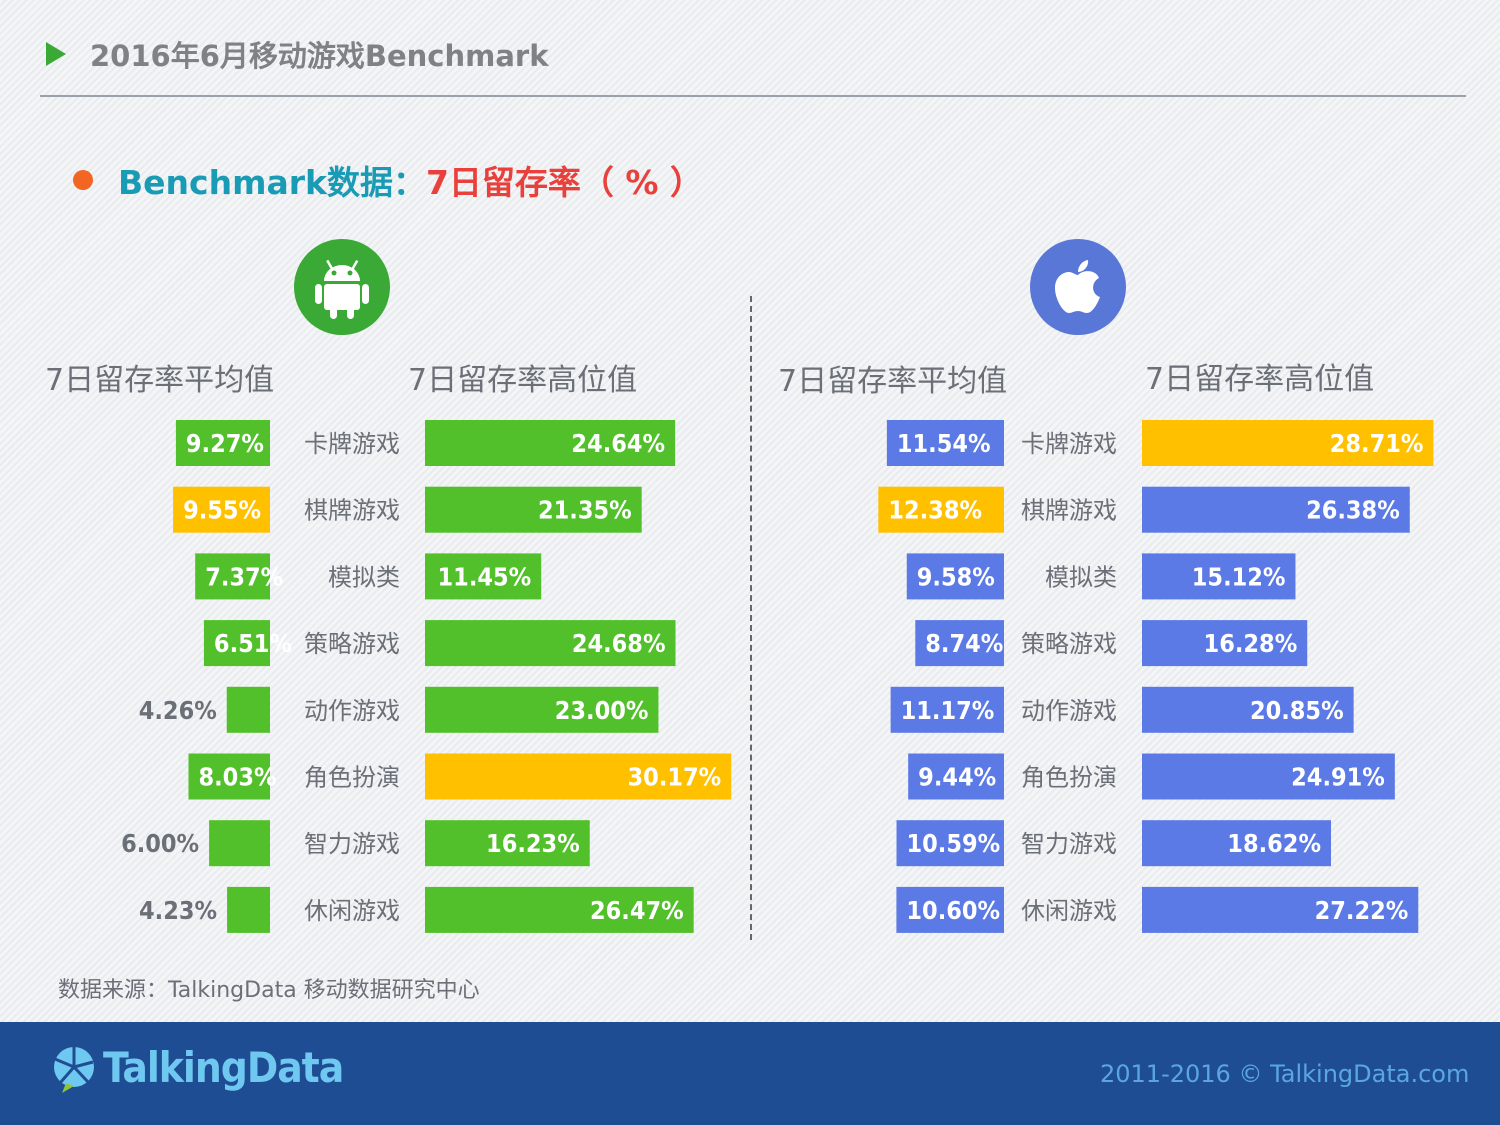 The width and height of the screenshot is (1500, 1125). I want to click on android-high-value-label: 21.35%, so click(585, 510).